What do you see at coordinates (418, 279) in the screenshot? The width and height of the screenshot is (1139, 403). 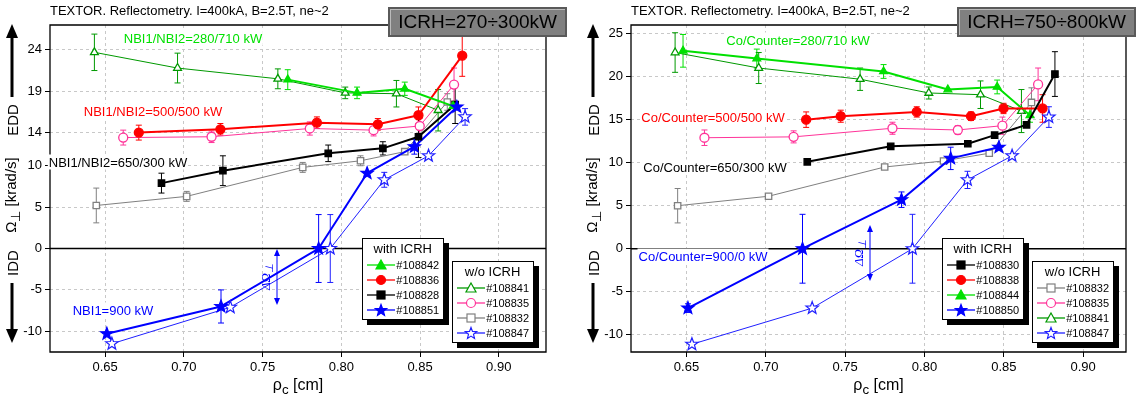 I see `legend-label: #108836` at bounding box center [418, 279].